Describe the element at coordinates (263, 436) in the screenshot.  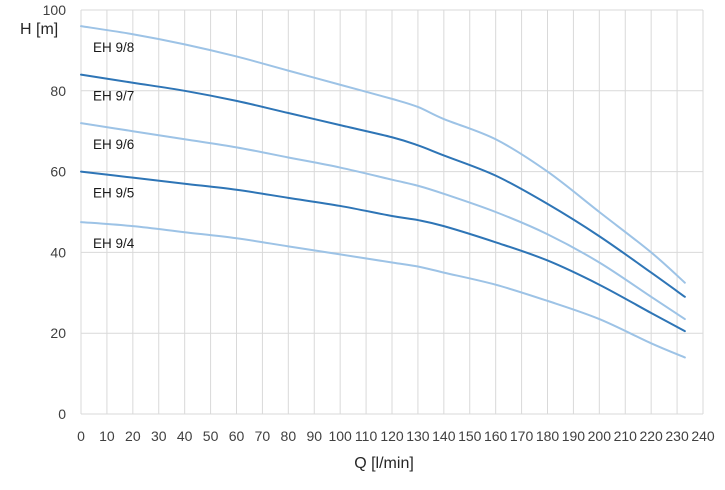
I see `x-tick-label: 70` at that location.